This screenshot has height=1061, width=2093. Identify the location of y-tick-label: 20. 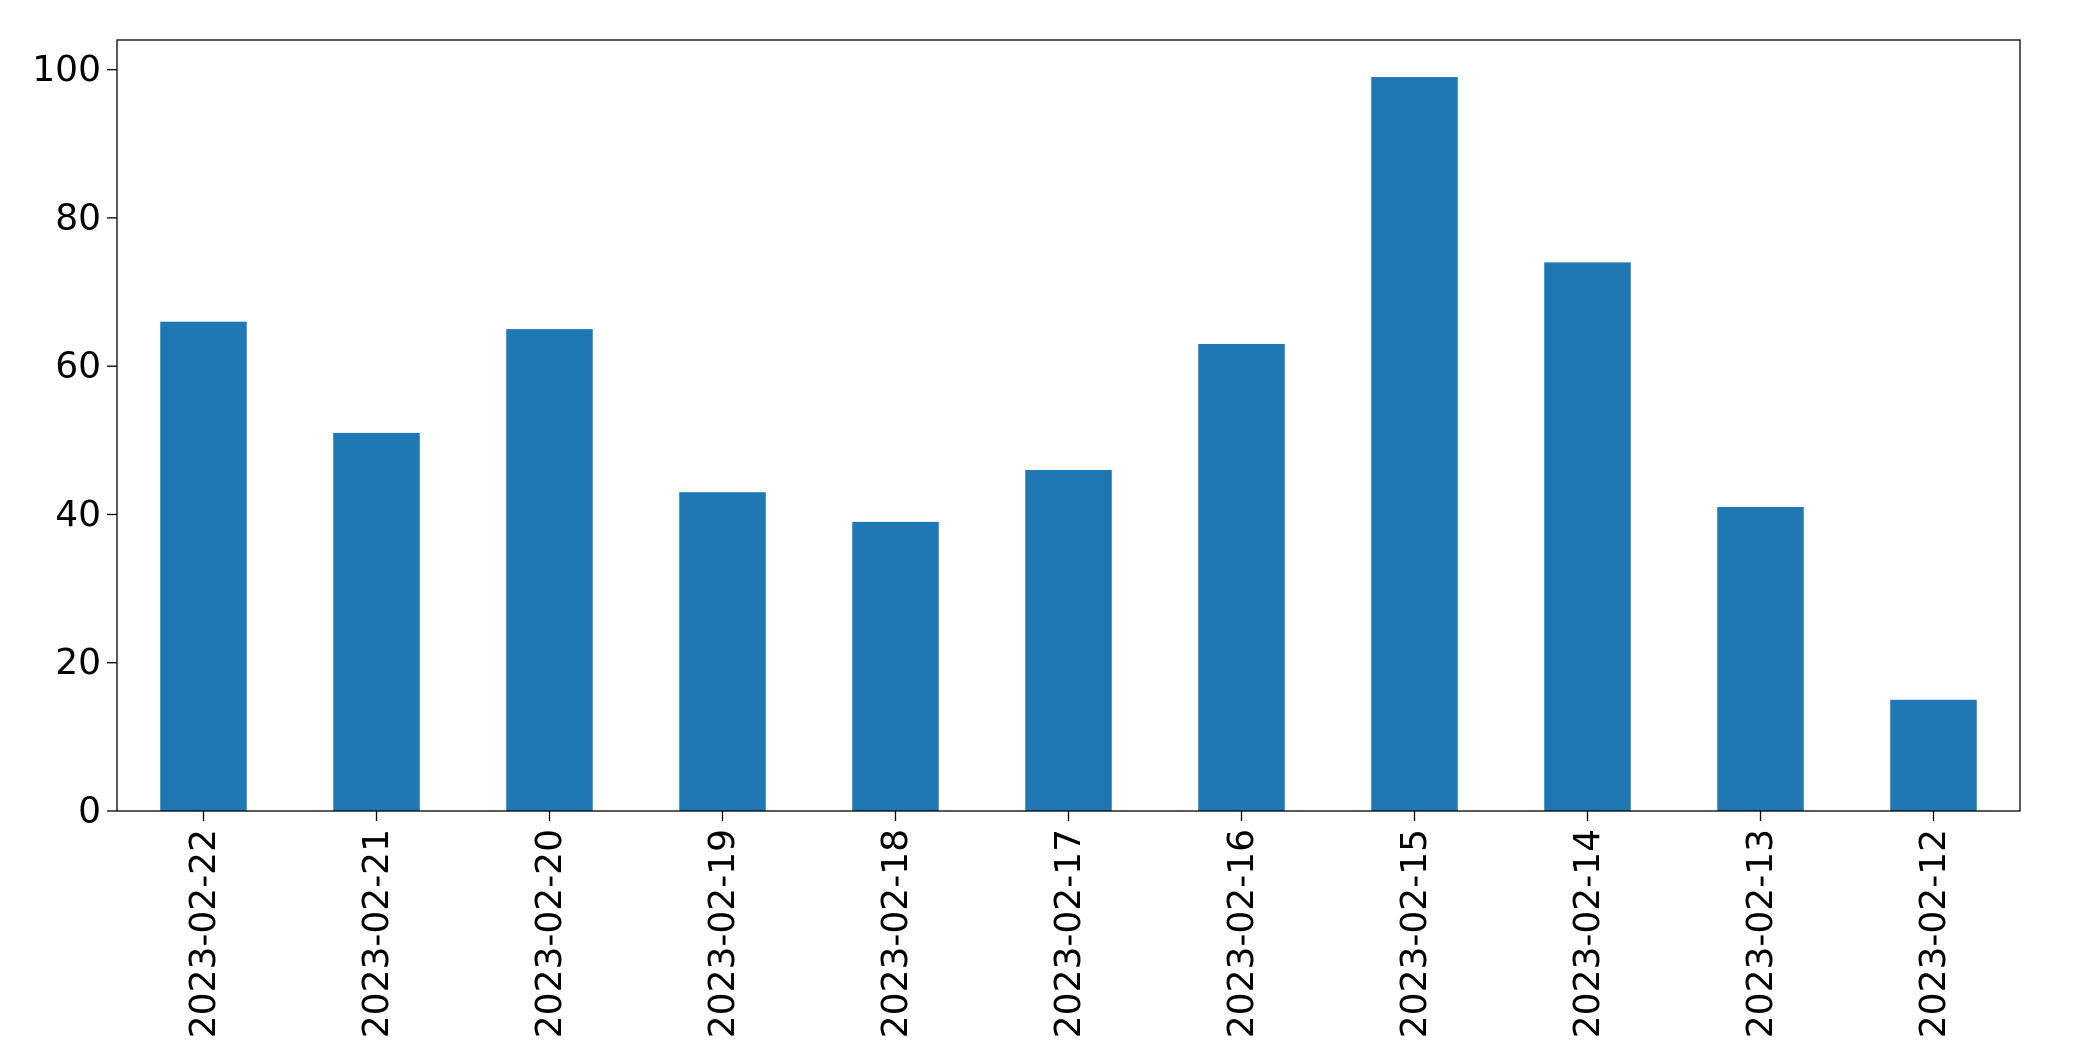
(78, 662).